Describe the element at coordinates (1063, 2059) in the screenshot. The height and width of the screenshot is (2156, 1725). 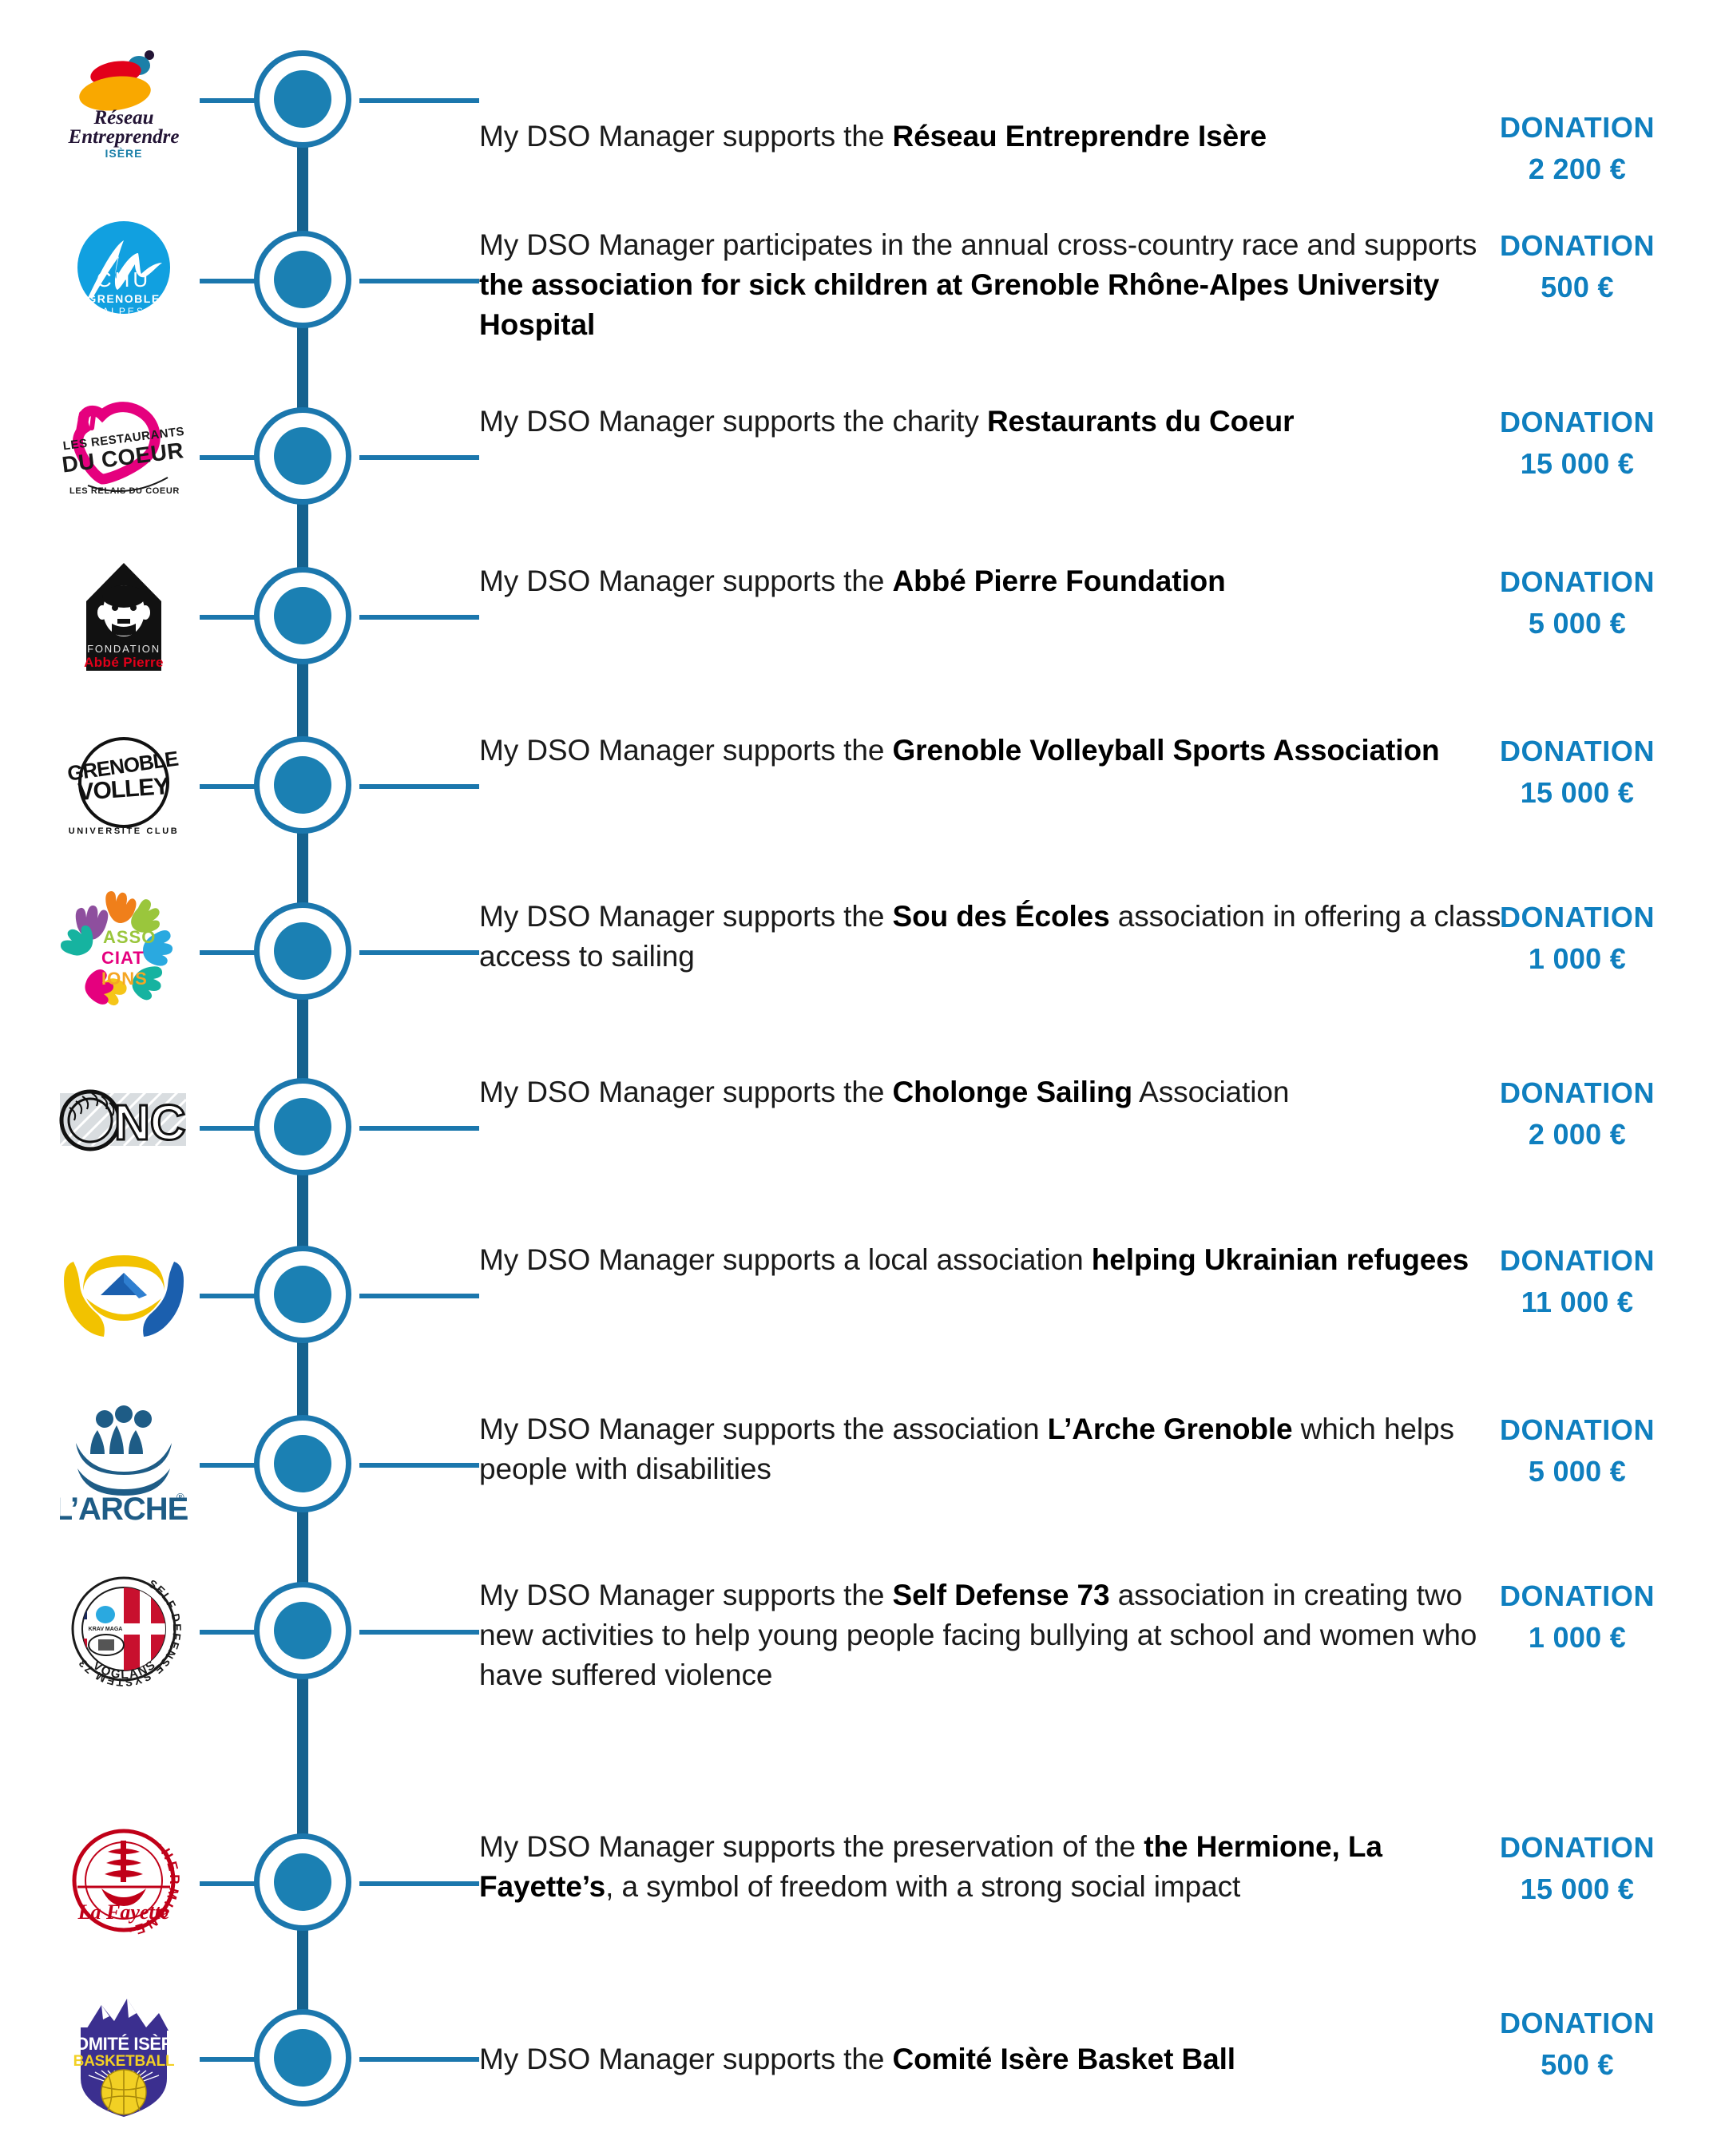
I see `desc-bold: Comité Isère Basket Ball` at that location.